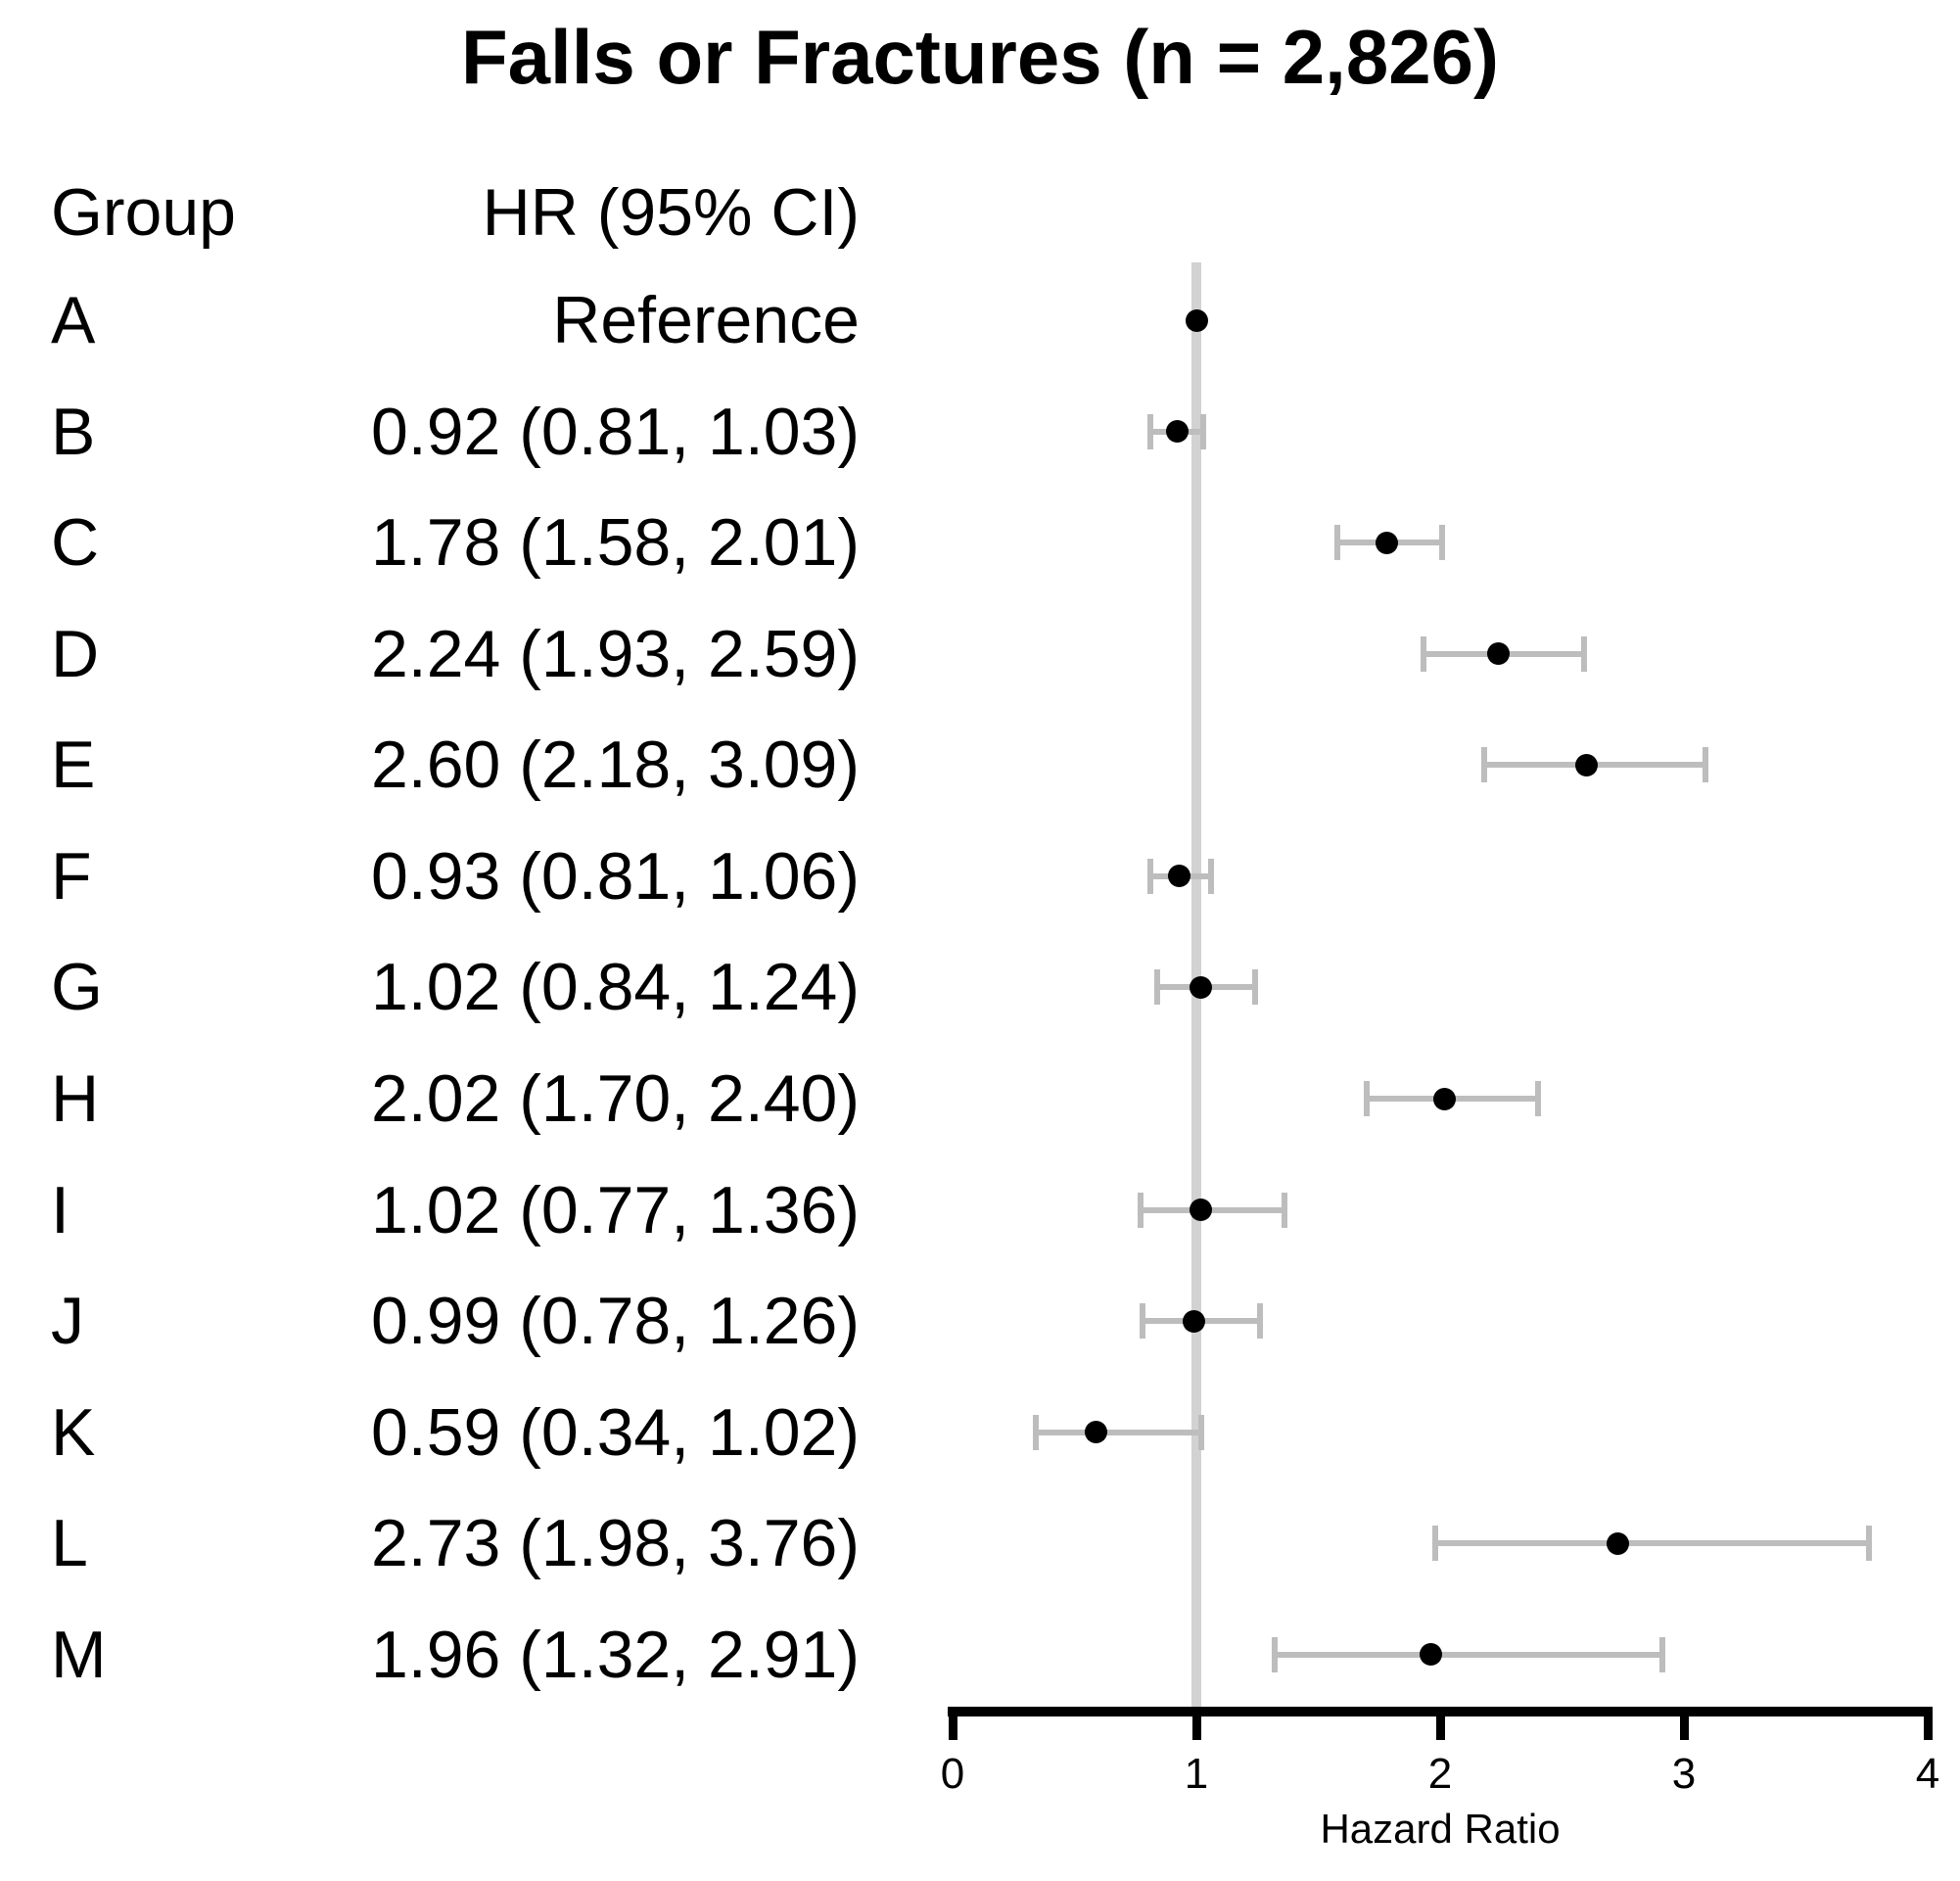  What do you see at coordinates (60, 1209) in the screenshot?
I see `row-group-label: I` at bounding box center [60, 1209].